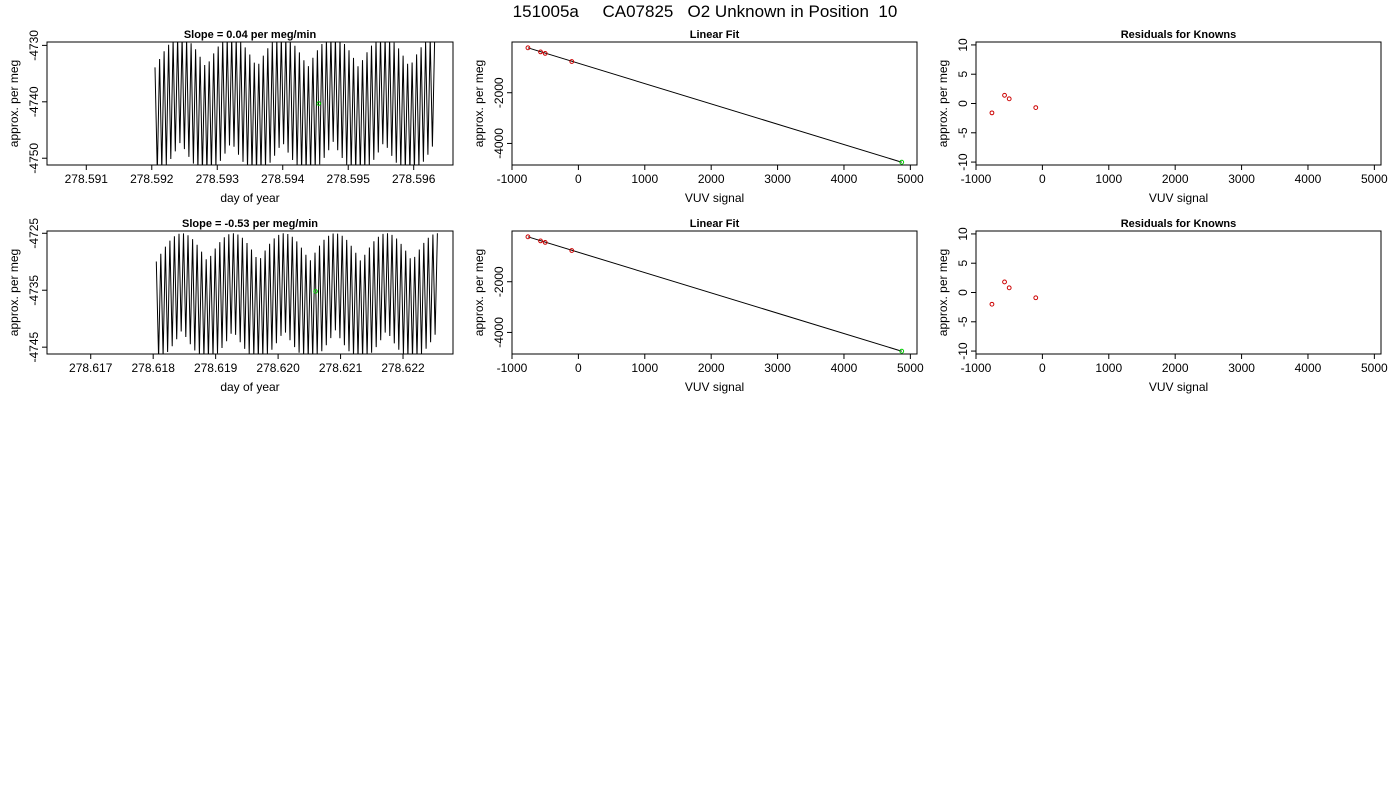 The width and height of the screenshot is (1400, 800). Describe the element at coordinates (249, 387) in the screenshot. I see `x-axis-label: day of year` at that location.